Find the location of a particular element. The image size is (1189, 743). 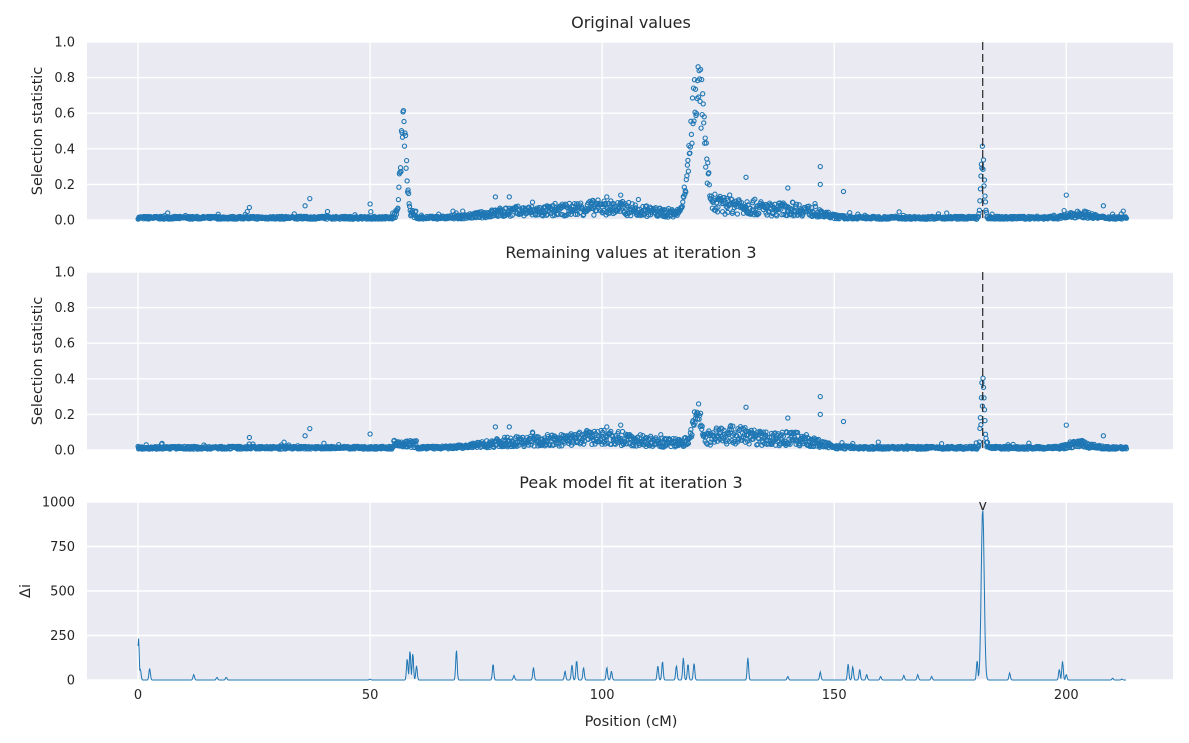

panel-title-peak-fit: Peak model fit at iteration 3 is located at coordinates (630, 482).